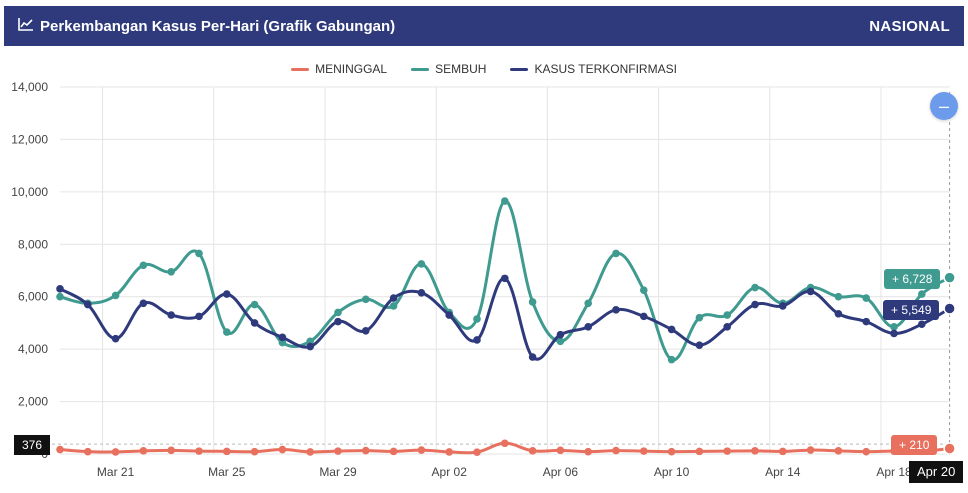 This screenshot has height=493, width=968. I want to click on zoom-out-button: –, so click(944, 106).